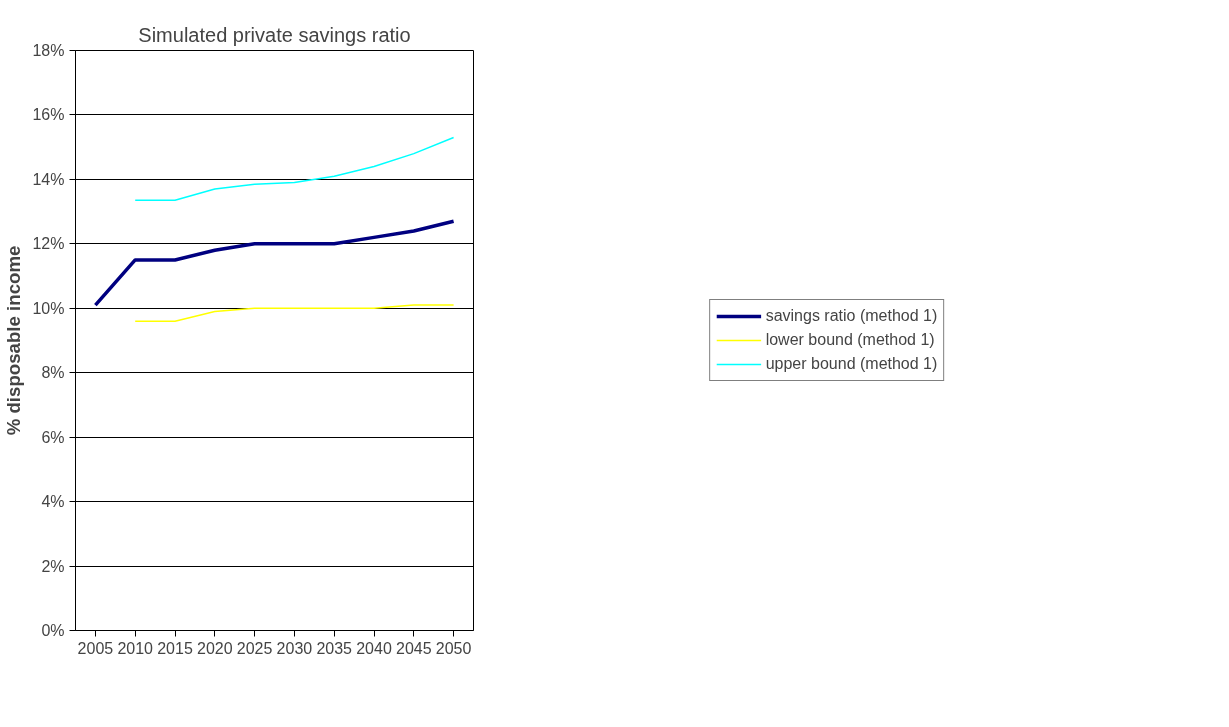 This screenshot has height=727, width=1229. I want to click on legend-label: savings ratio (method 1), so click(851, 316).